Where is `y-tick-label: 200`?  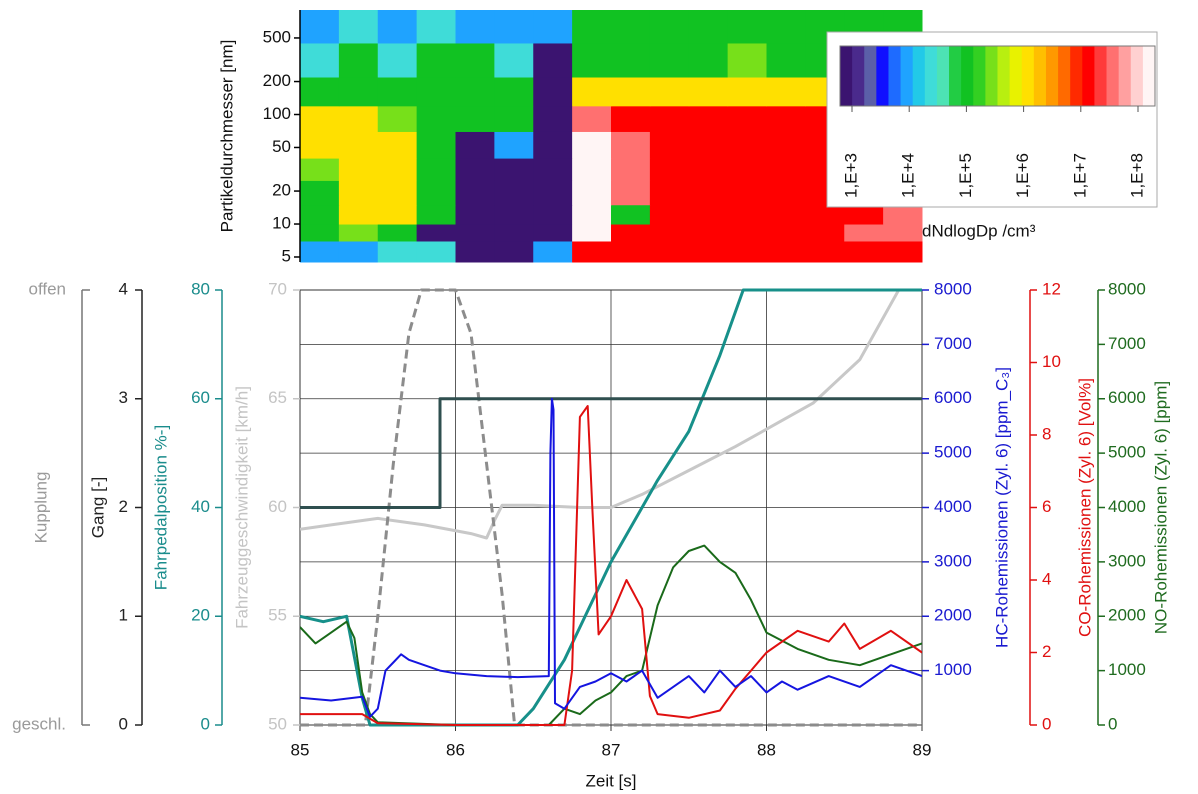 y-tick-label: 200 is located at coordinates (277, 80).